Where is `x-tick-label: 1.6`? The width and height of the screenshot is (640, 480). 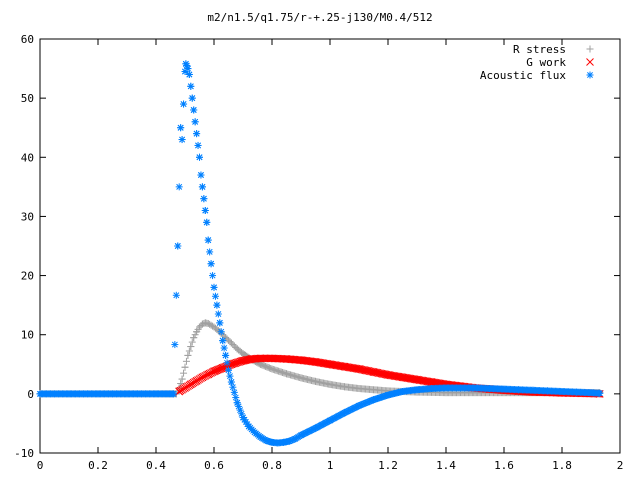
x-tick-label: 1.6 is located at coordinates (504, 465).